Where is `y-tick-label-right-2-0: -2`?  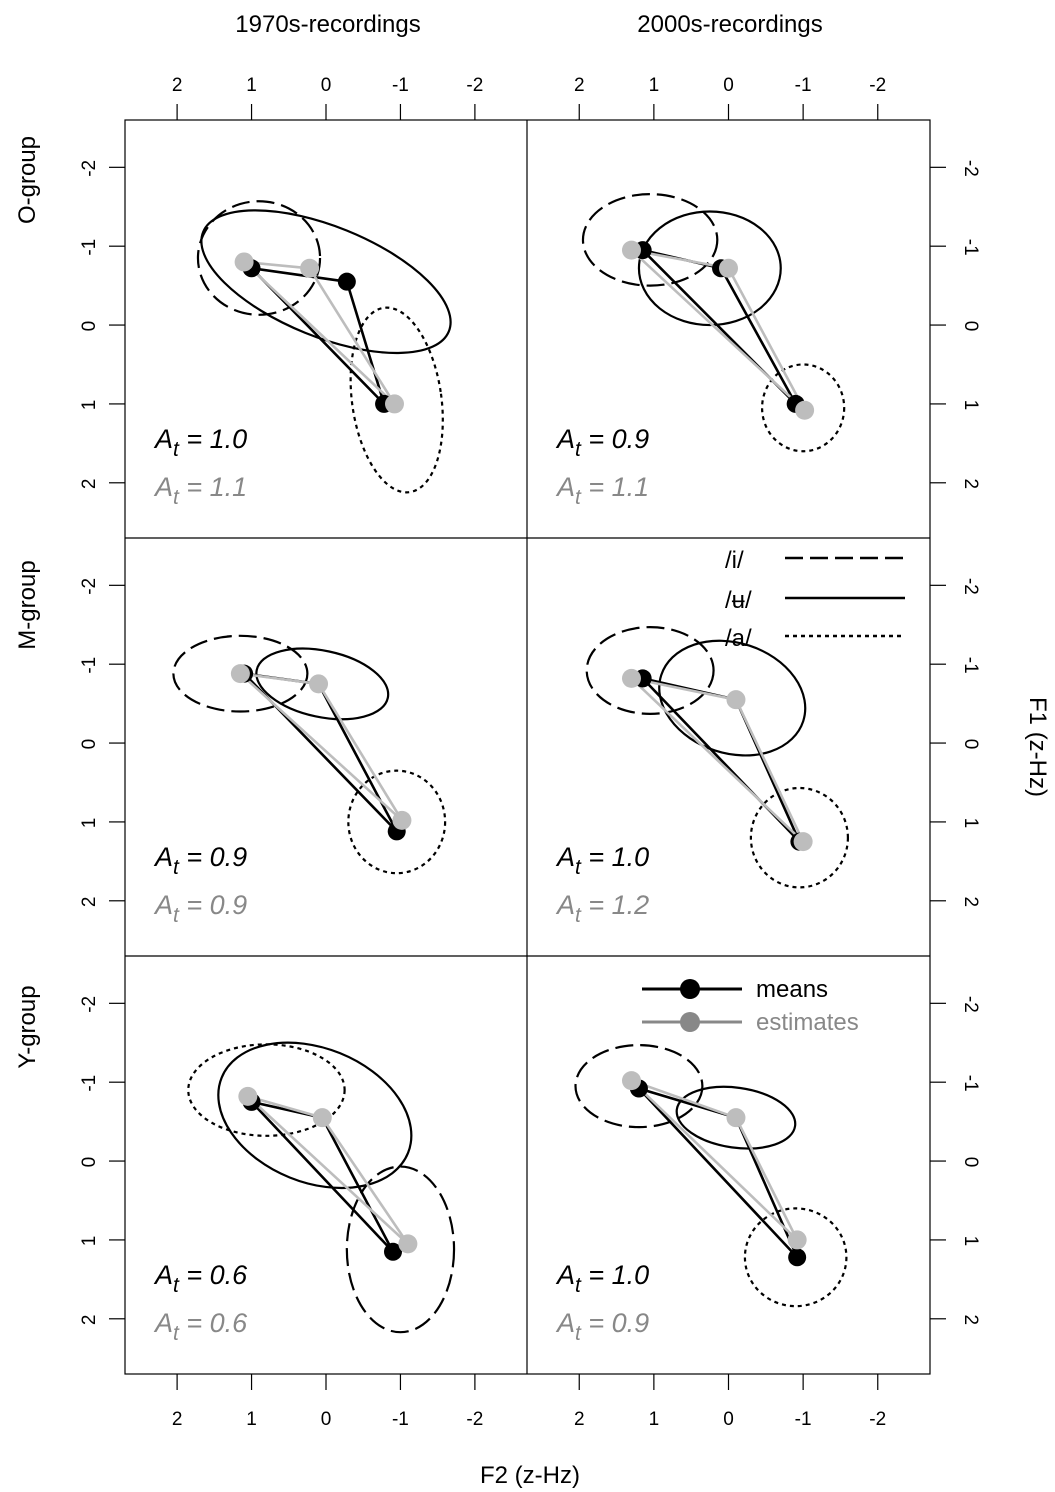
y-tick-label-right-2-0: -2 is located at coordinates (970, 1004).